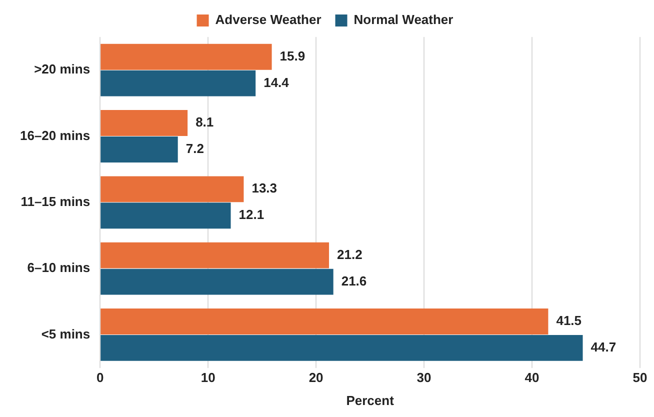 Image resolution: width=654 pixels, height=417 pixels. Describe the element at coordinates (55, 201) in the screenshot. I see `y-tick-label: 11–15 mins` at that location.